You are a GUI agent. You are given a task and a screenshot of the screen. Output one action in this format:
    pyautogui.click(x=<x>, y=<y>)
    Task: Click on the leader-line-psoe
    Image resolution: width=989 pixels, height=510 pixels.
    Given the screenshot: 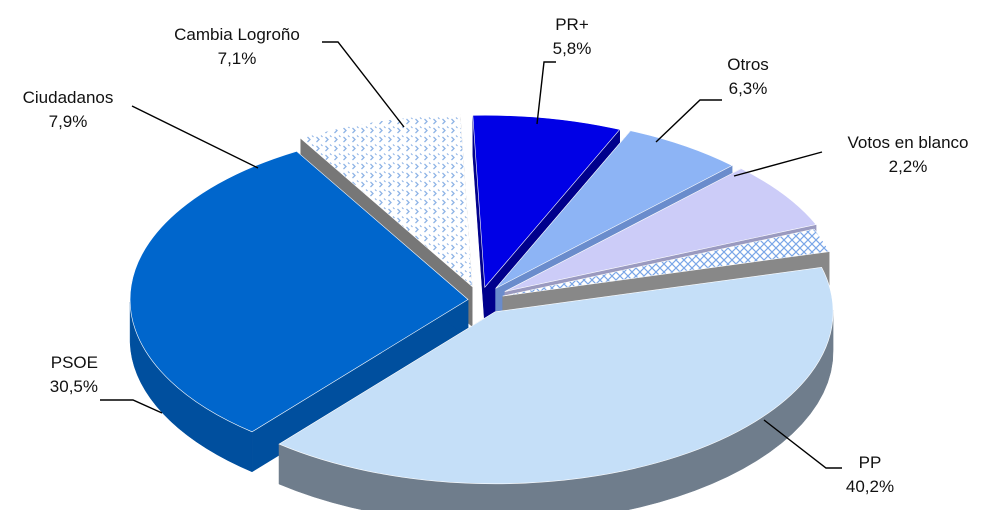 What is the action you would take?
    pyautogui.click(x=131, y=406)
    